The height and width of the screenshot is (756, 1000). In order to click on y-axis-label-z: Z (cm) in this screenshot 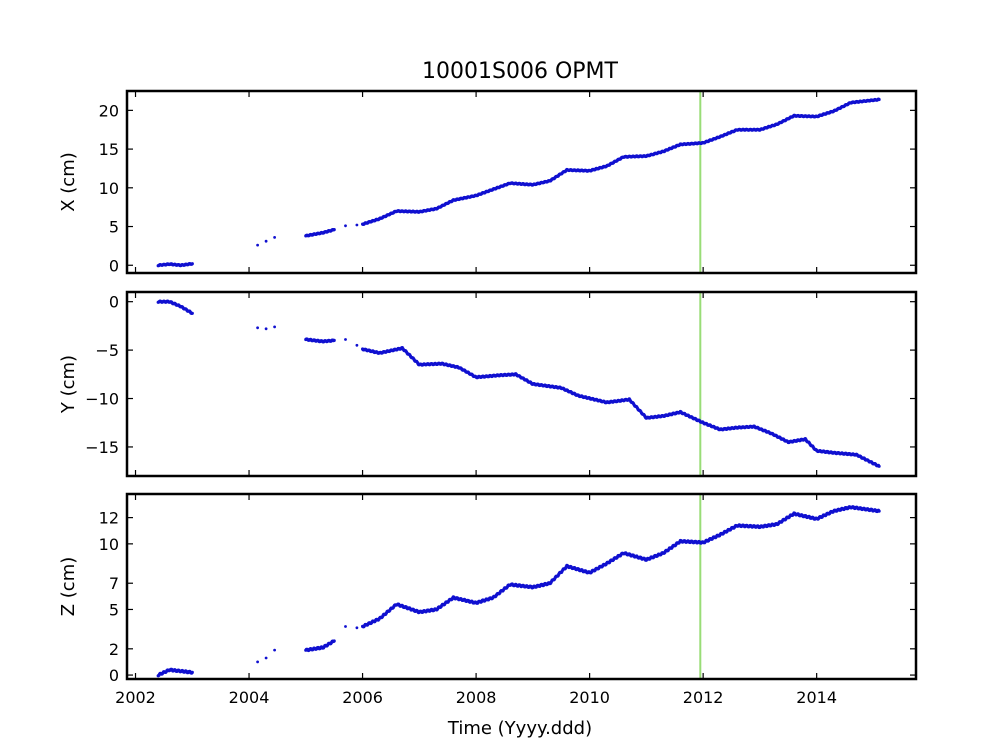, I will do `click(68, 587)`.